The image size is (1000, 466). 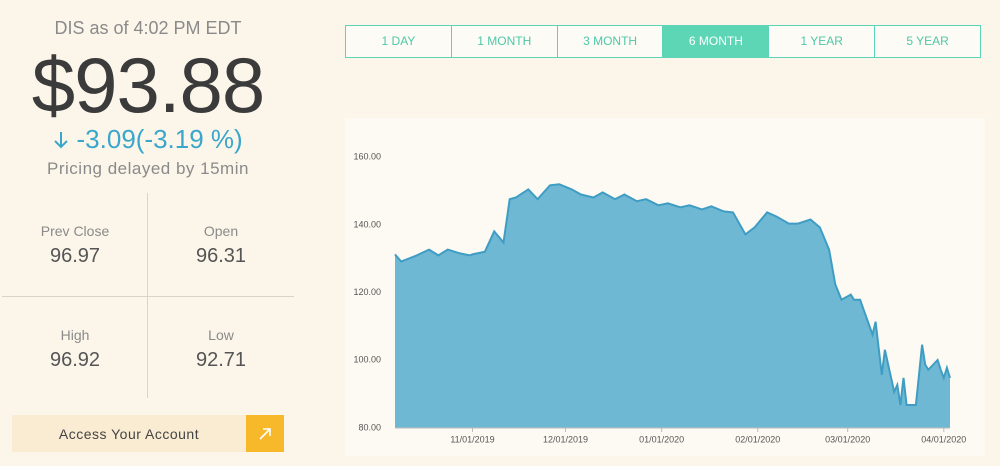 What do you see at coordinates (129, 434) in the screenshot?
I see `button-label: Access Your Account` at bounding box center [129, 434].